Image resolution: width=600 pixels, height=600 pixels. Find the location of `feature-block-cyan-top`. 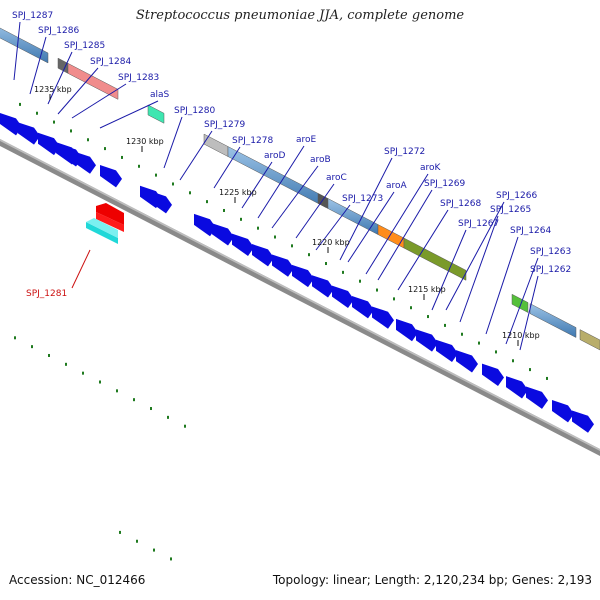

feature-block-cyan-top is located at coordinates (102, 228).